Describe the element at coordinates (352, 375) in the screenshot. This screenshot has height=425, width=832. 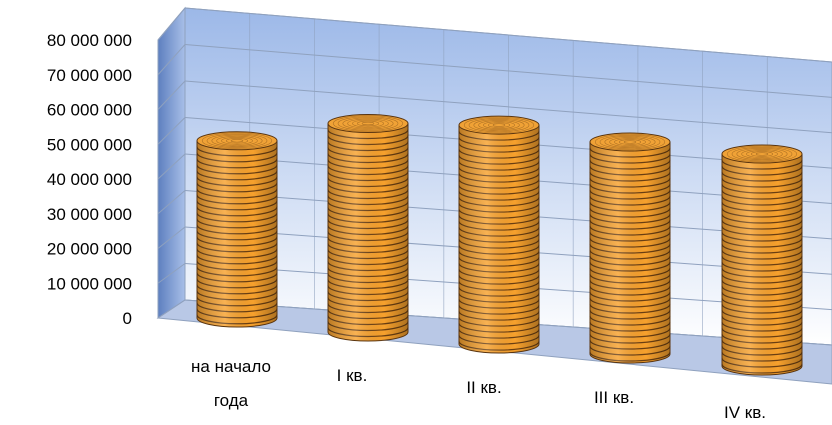
I see `category-label: I кв.` at that location.